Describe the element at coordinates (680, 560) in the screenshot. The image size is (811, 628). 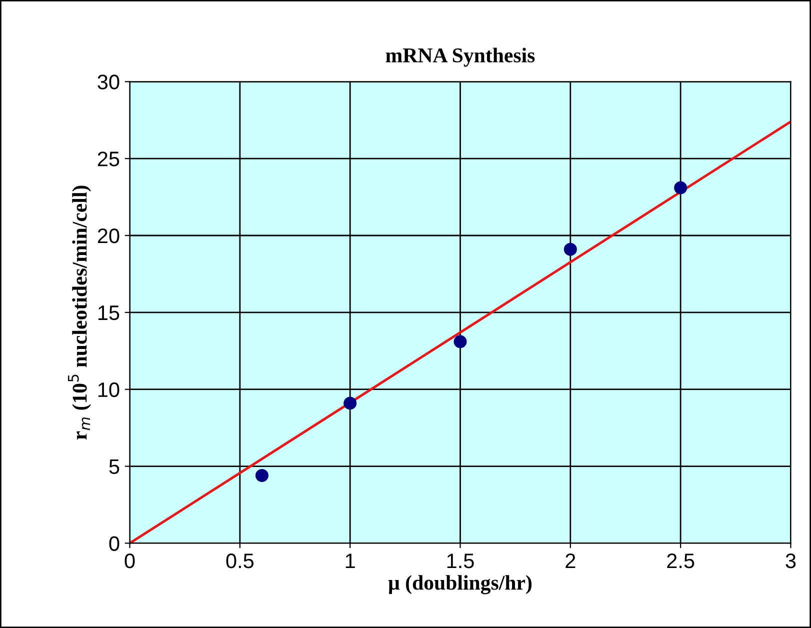
I see `x-tick-label: 2.5` at that location.